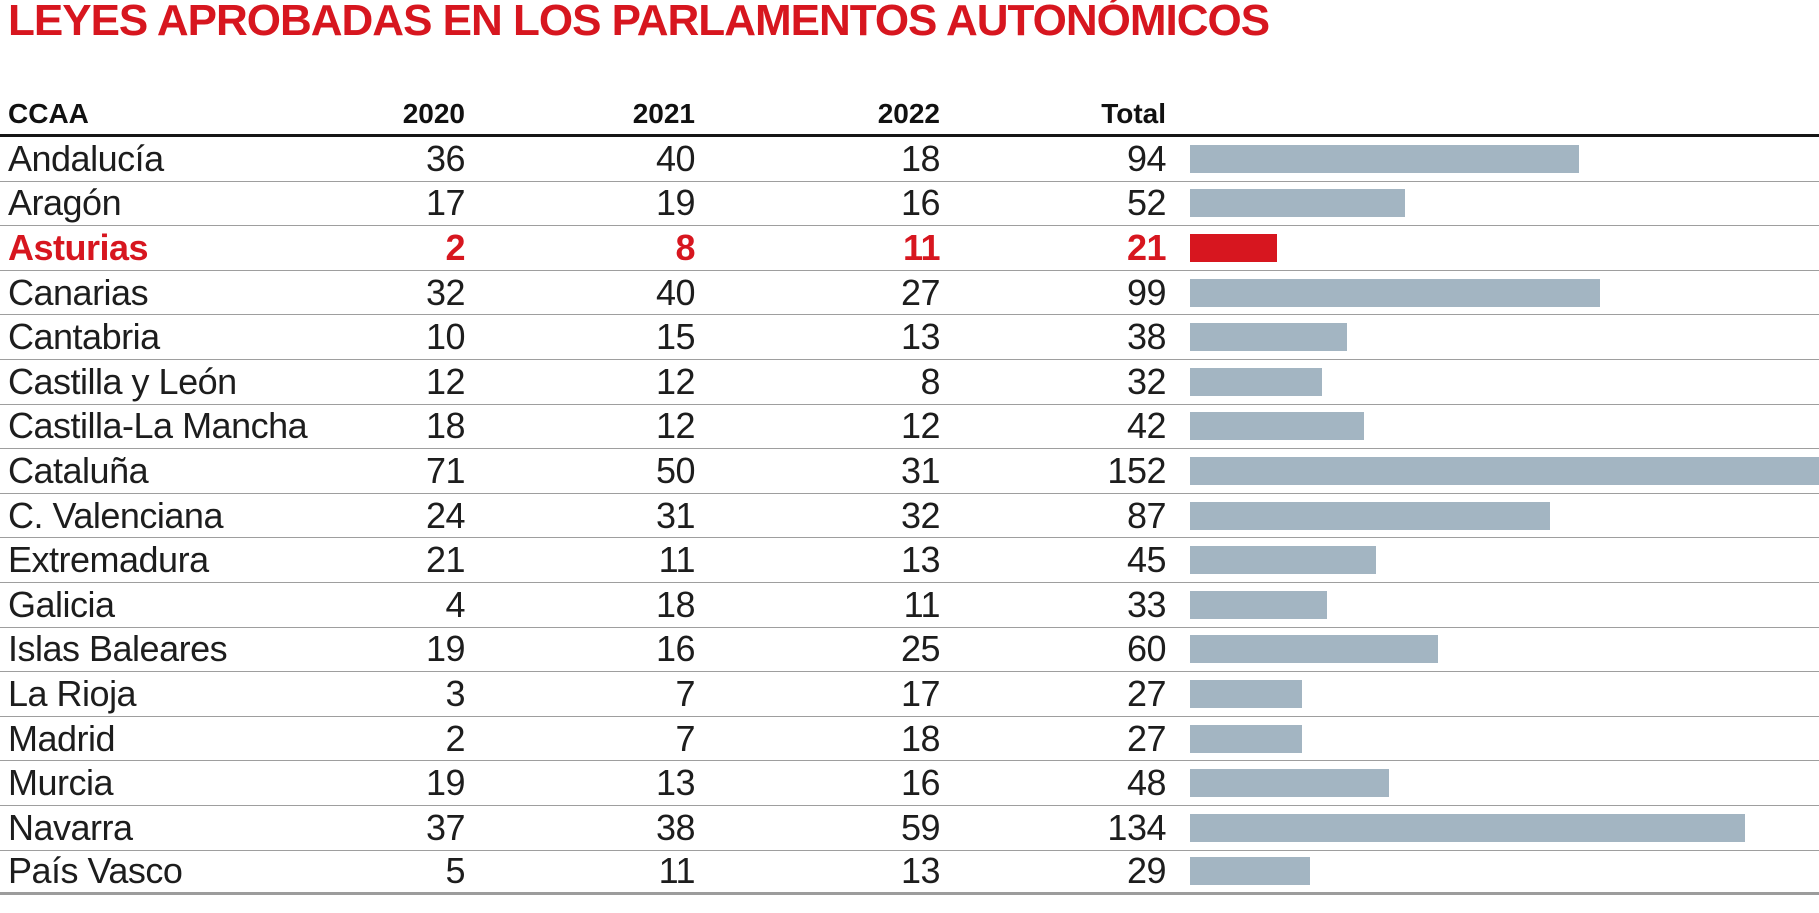 The image size is (1819, 913). I want to click on column-header-2022: 2022, so click(908, 113).